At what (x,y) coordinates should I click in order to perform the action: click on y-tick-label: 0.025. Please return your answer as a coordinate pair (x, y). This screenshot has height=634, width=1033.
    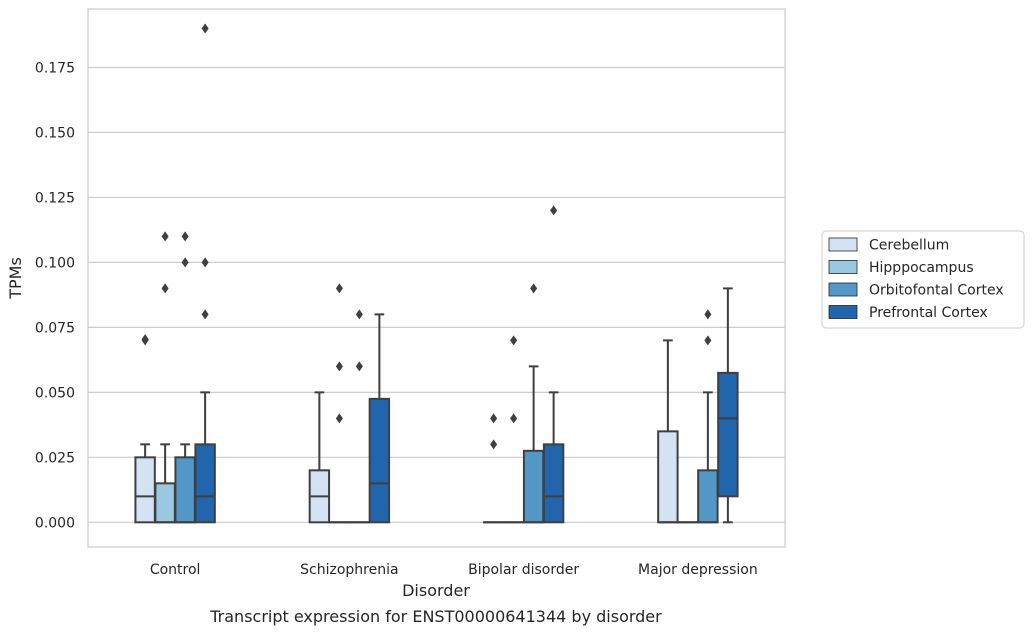
    Looking at the image, I should click on (55, 458).